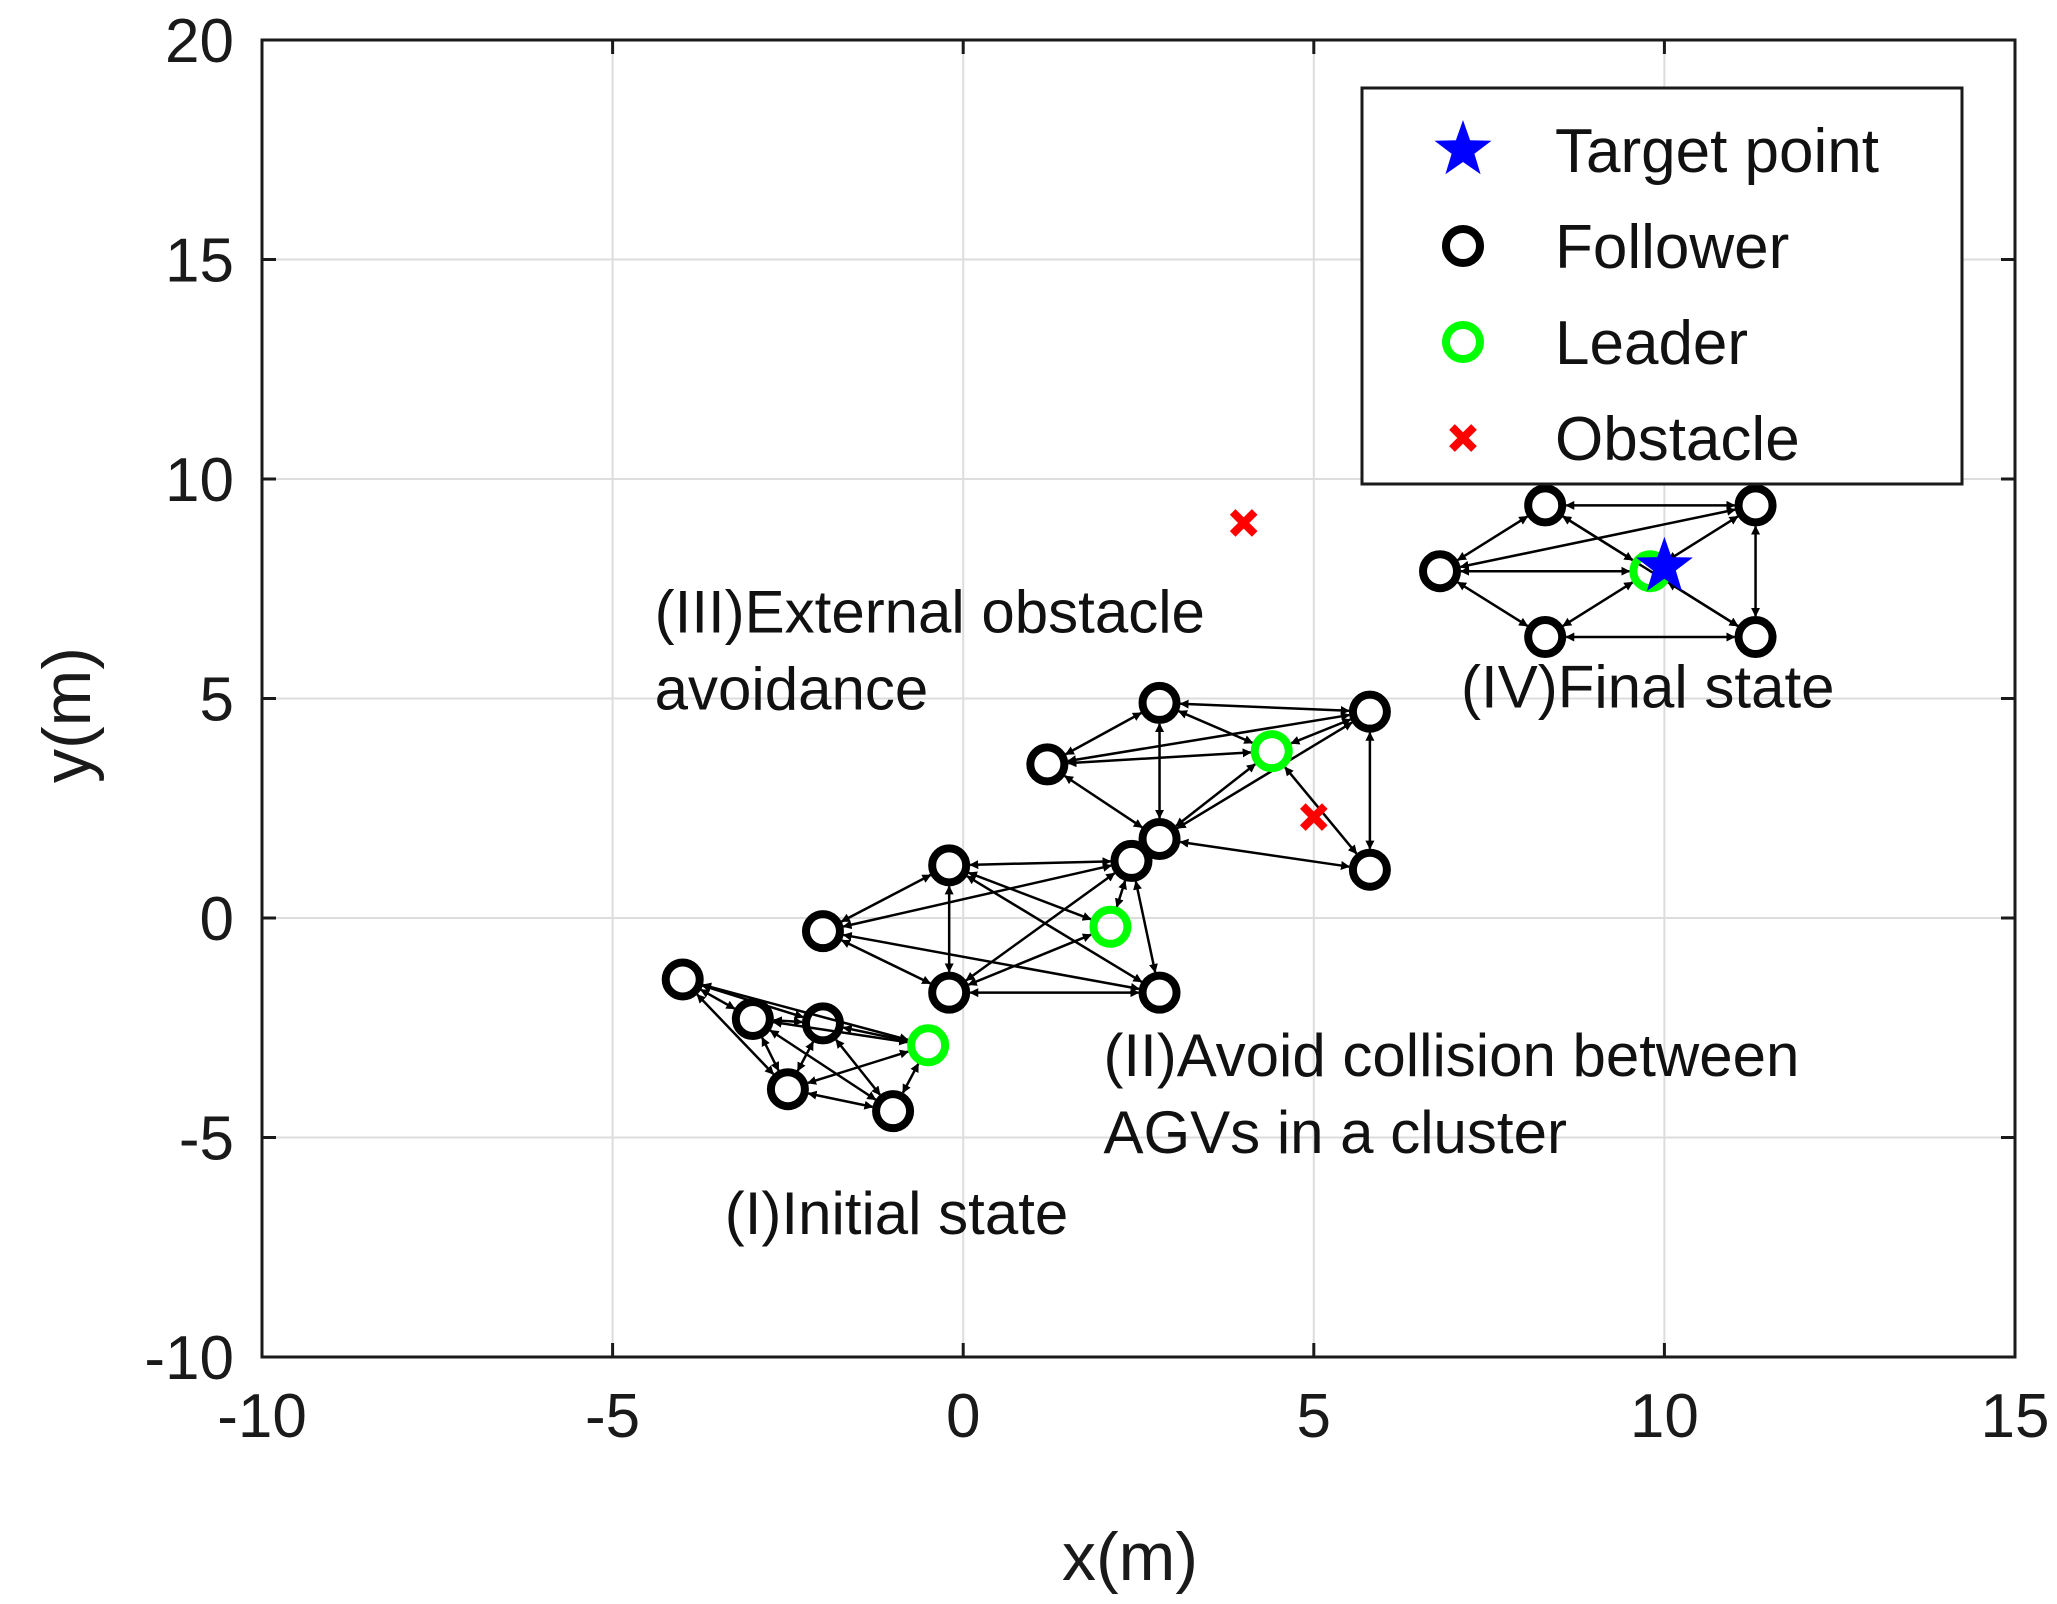 Image resolution: width=2057 pixels, height=1604 pixels. I want to click on y-tick-label: 10, so click(199, 480).